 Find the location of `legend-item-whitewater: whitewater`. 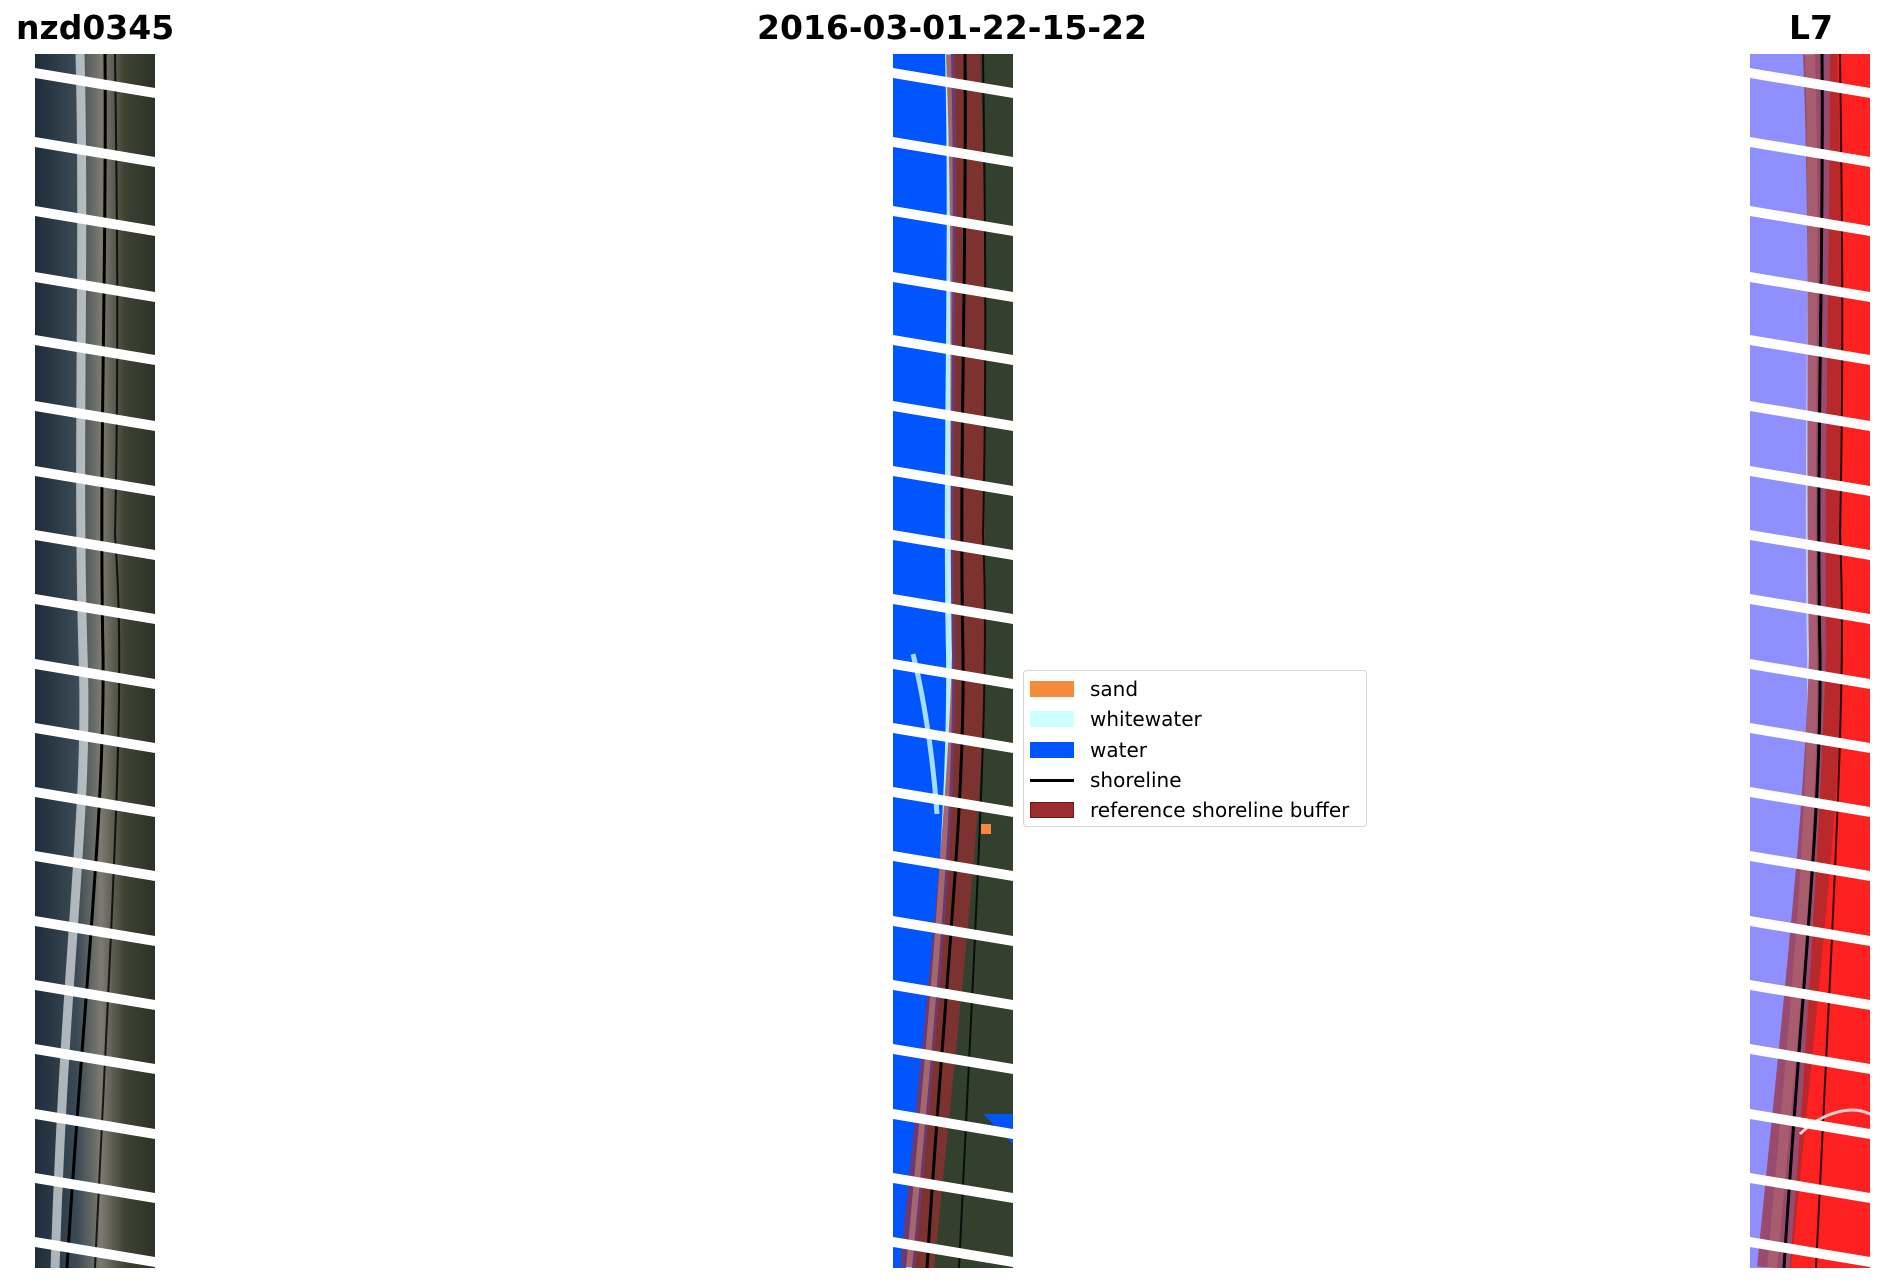

legend-item-whitewater: whitewater is located at coordinates (1116, 719).